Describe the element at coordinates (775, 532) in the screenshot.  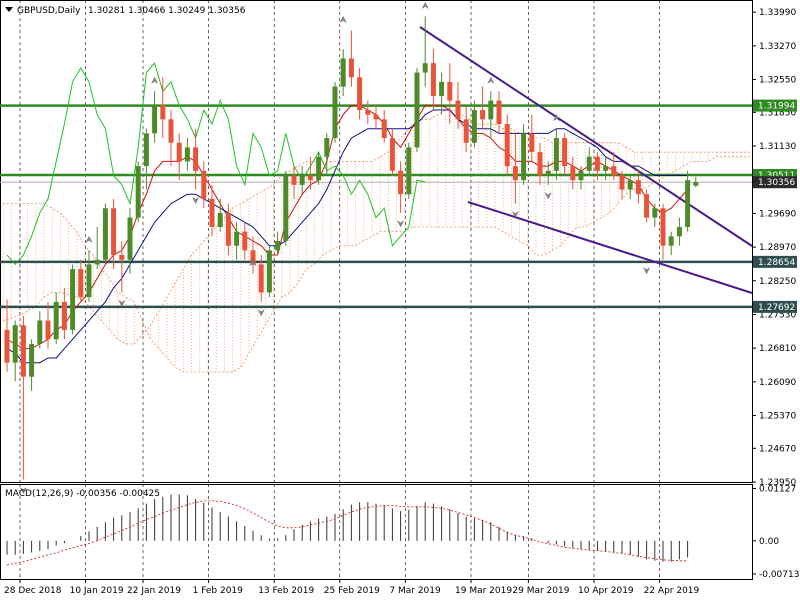
I see `macd-axis: 0.01127 0.00 -0.00713` at that location.